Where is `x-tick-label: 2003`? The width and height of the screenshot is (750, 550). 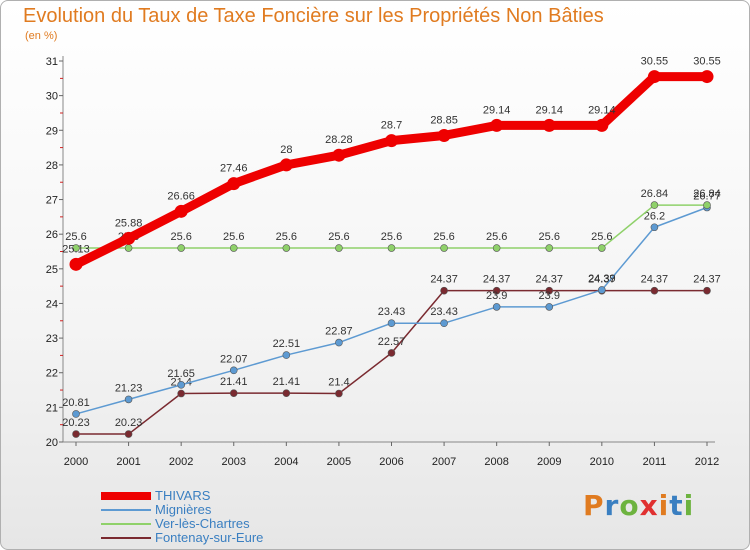
x-tick-label: 2003 is located at coordinates (234, 462).